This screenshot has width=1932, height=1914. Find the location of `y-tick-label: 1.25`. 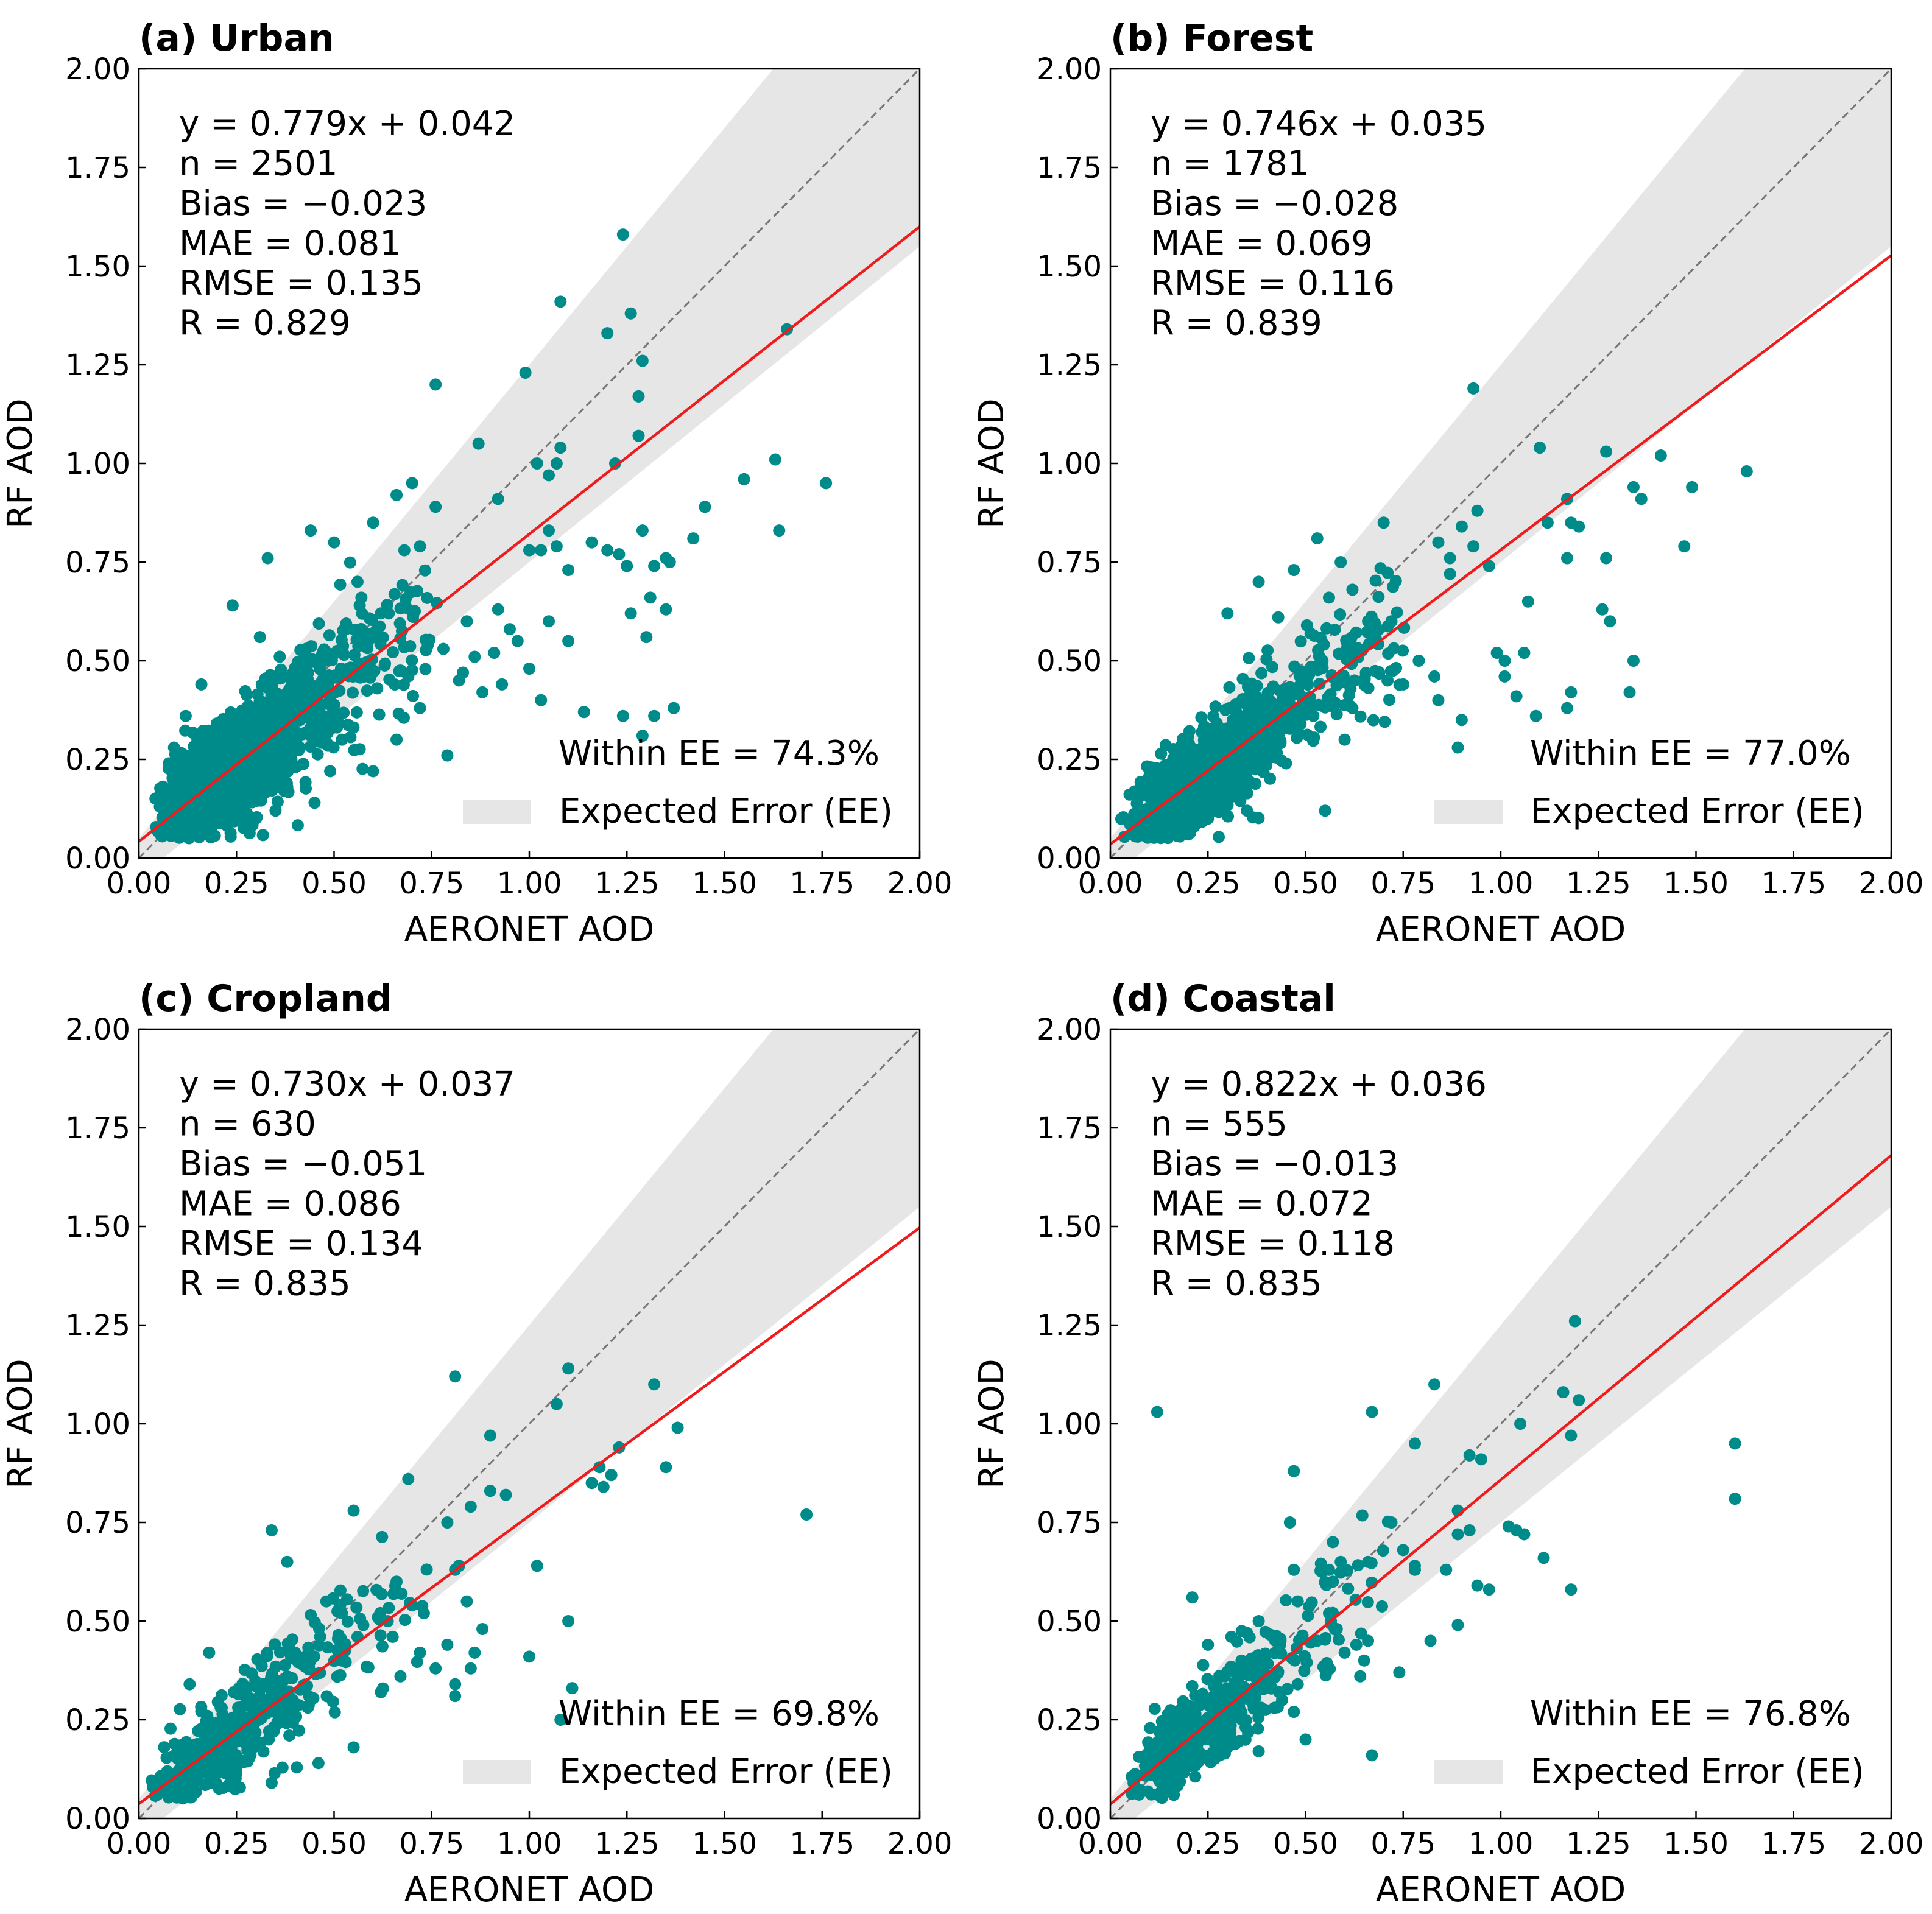

y-tick-label: 1.25 is located at coordinates (97, 1326).